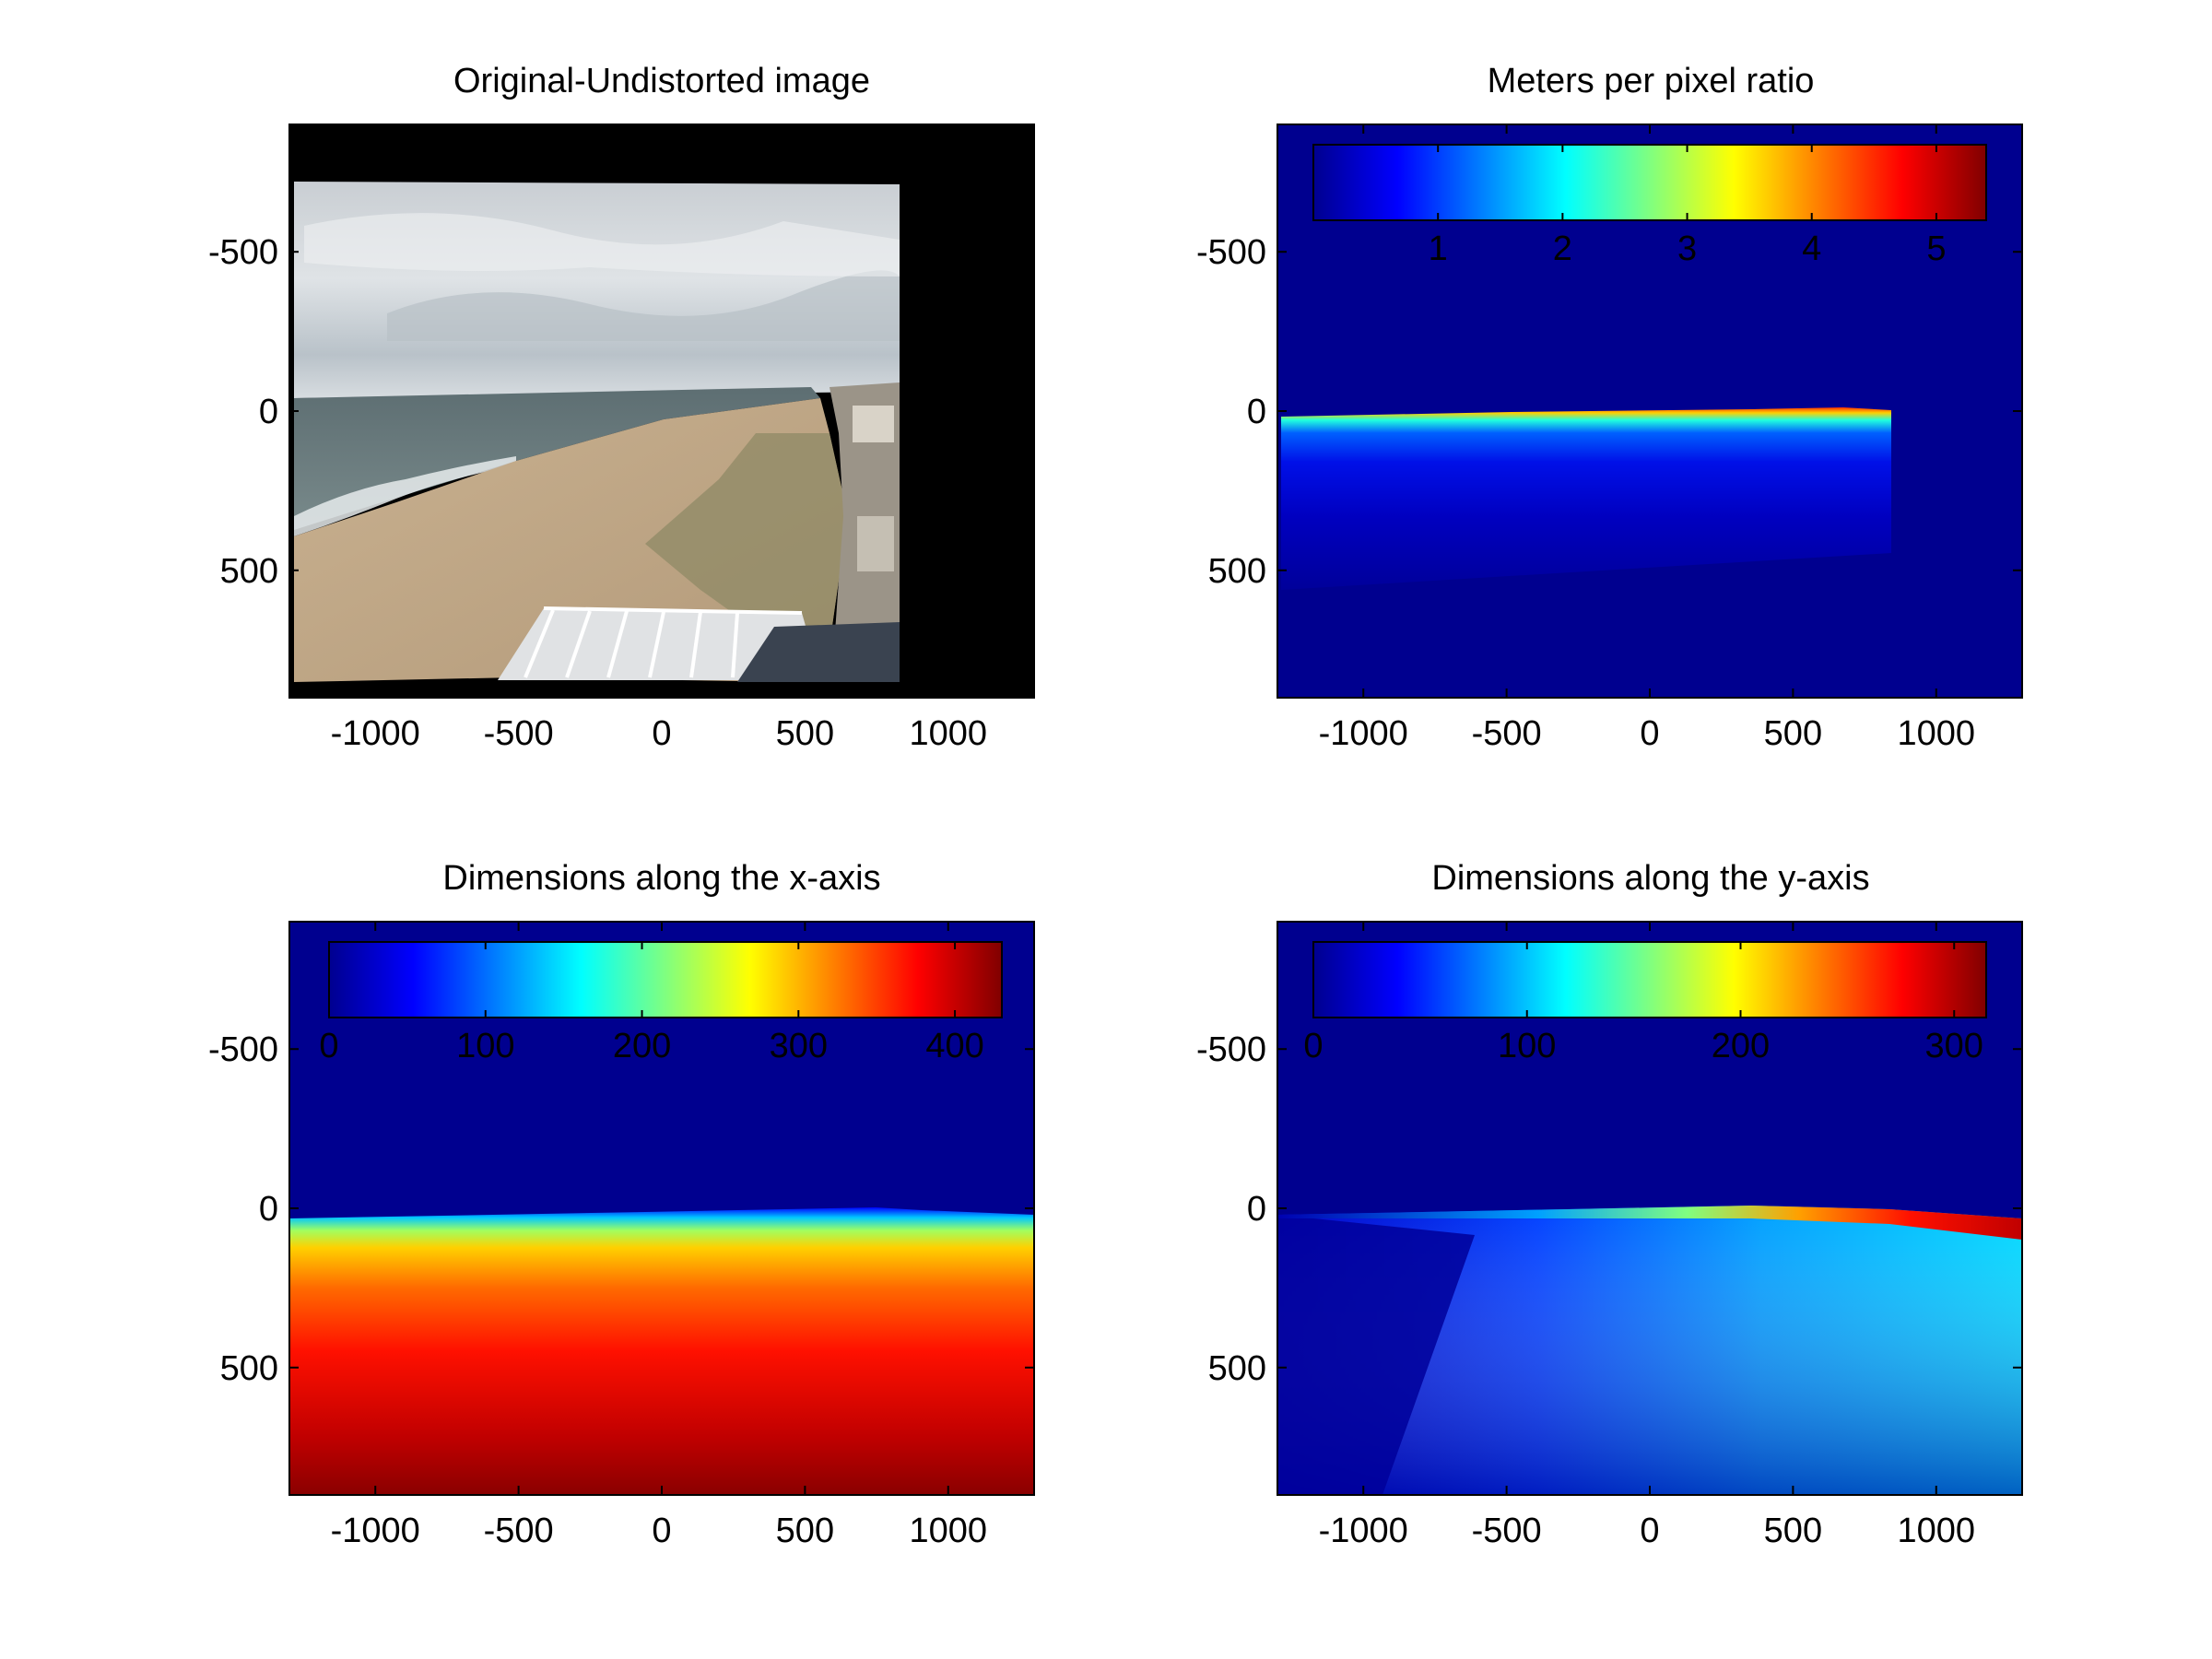 This screenshot has width=2212, height=1659. I want to click on surf-line, so click(405, 496).